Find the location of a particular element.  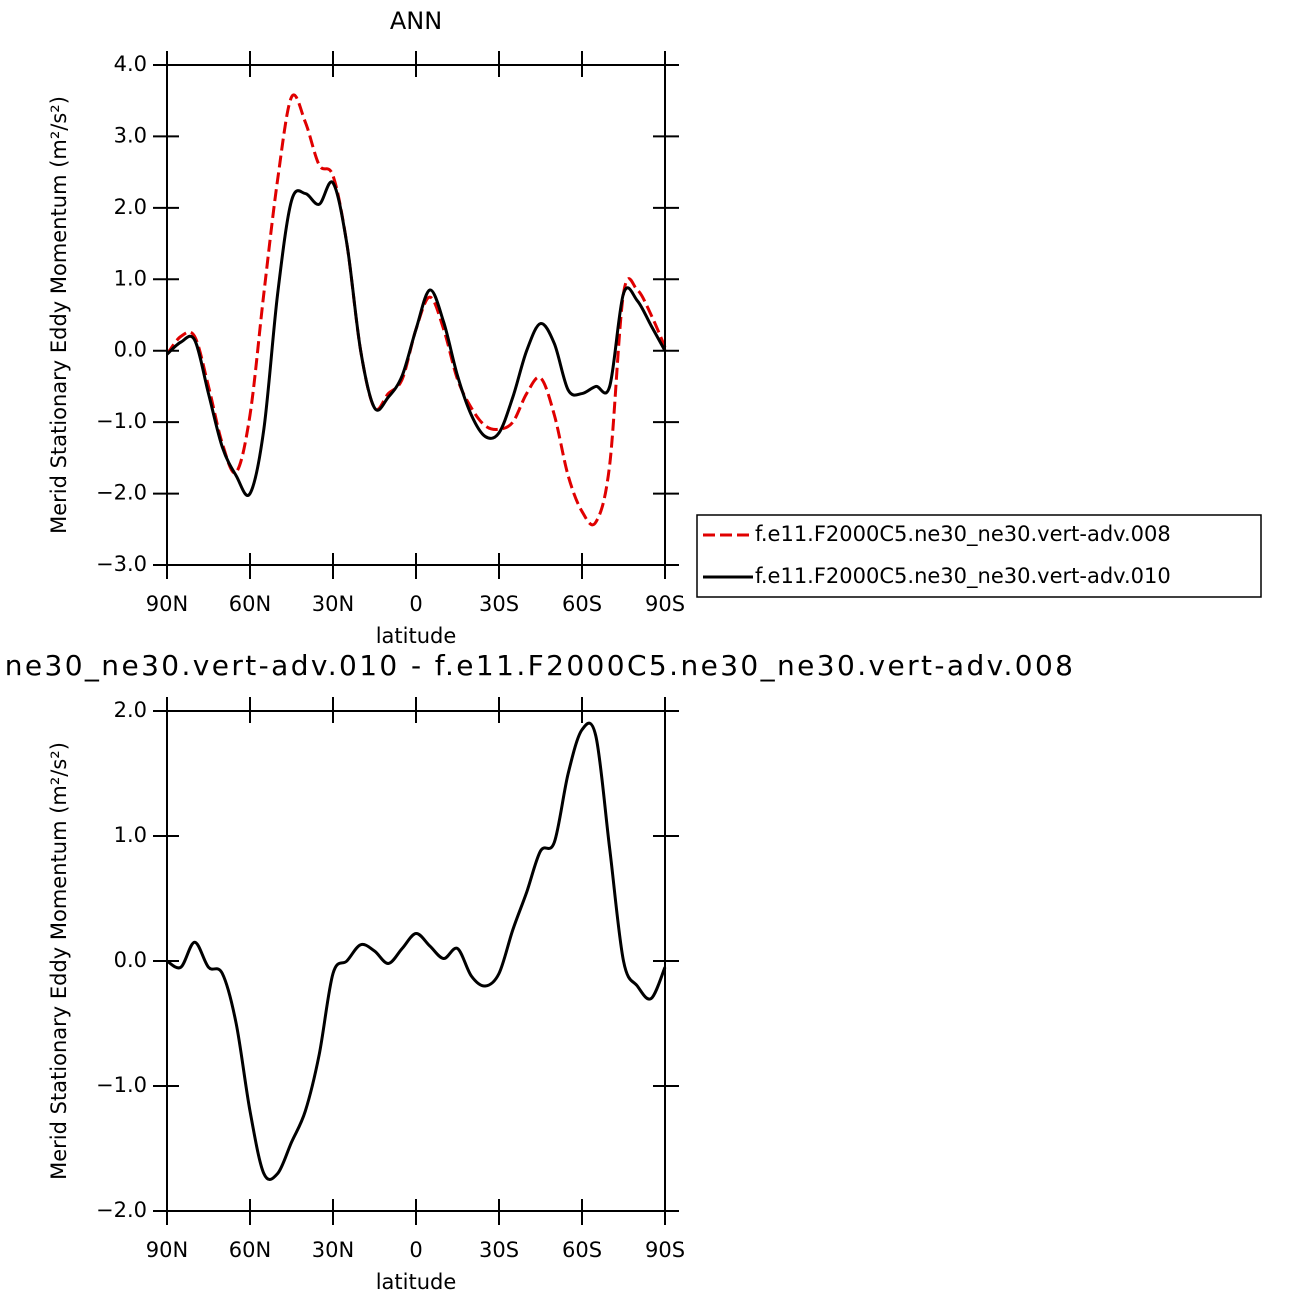

legend-label: f.e11.F2000C5.ne30_ne30.vert-adv.008 is located at coordinates (963, 534).